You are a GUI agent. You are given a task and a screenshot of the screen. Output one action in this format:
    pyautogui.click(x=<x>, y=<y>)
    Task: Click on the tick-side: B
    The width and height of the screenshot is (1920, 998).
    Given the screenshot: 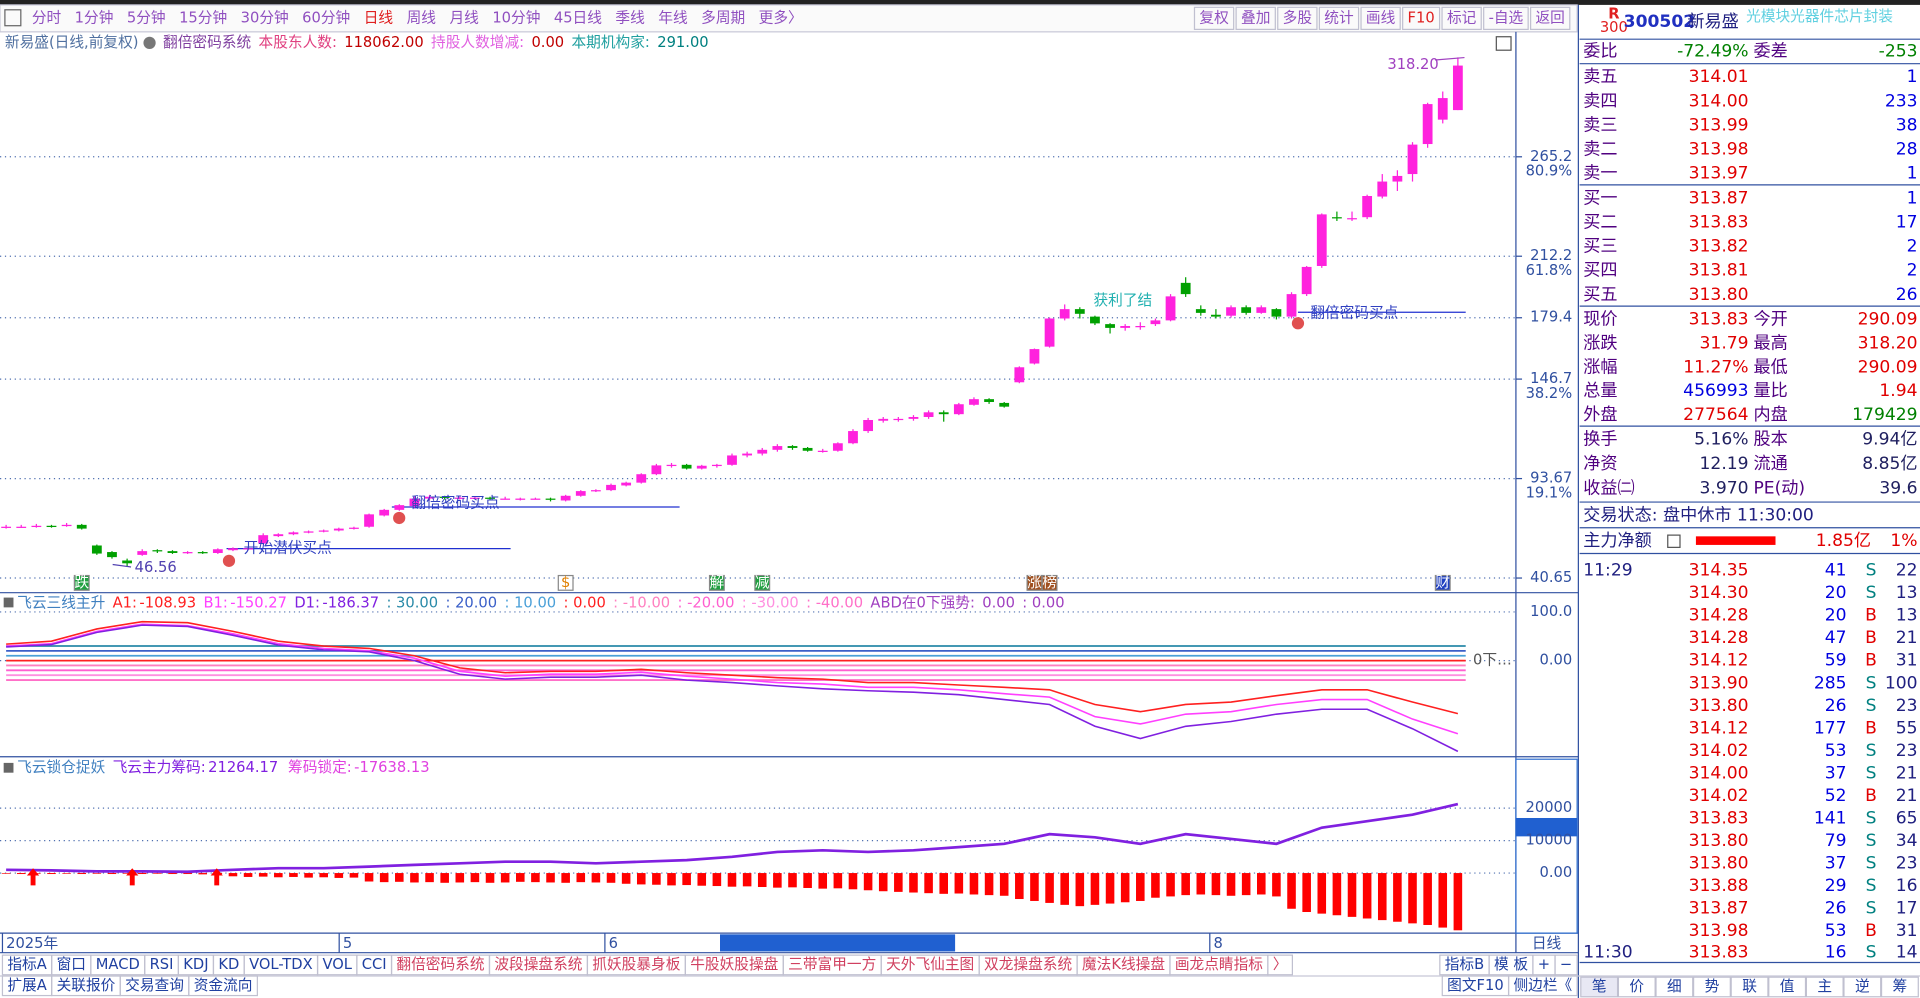 What is the action you would take?
    pyautogui.click(x=1871, y=616)
    